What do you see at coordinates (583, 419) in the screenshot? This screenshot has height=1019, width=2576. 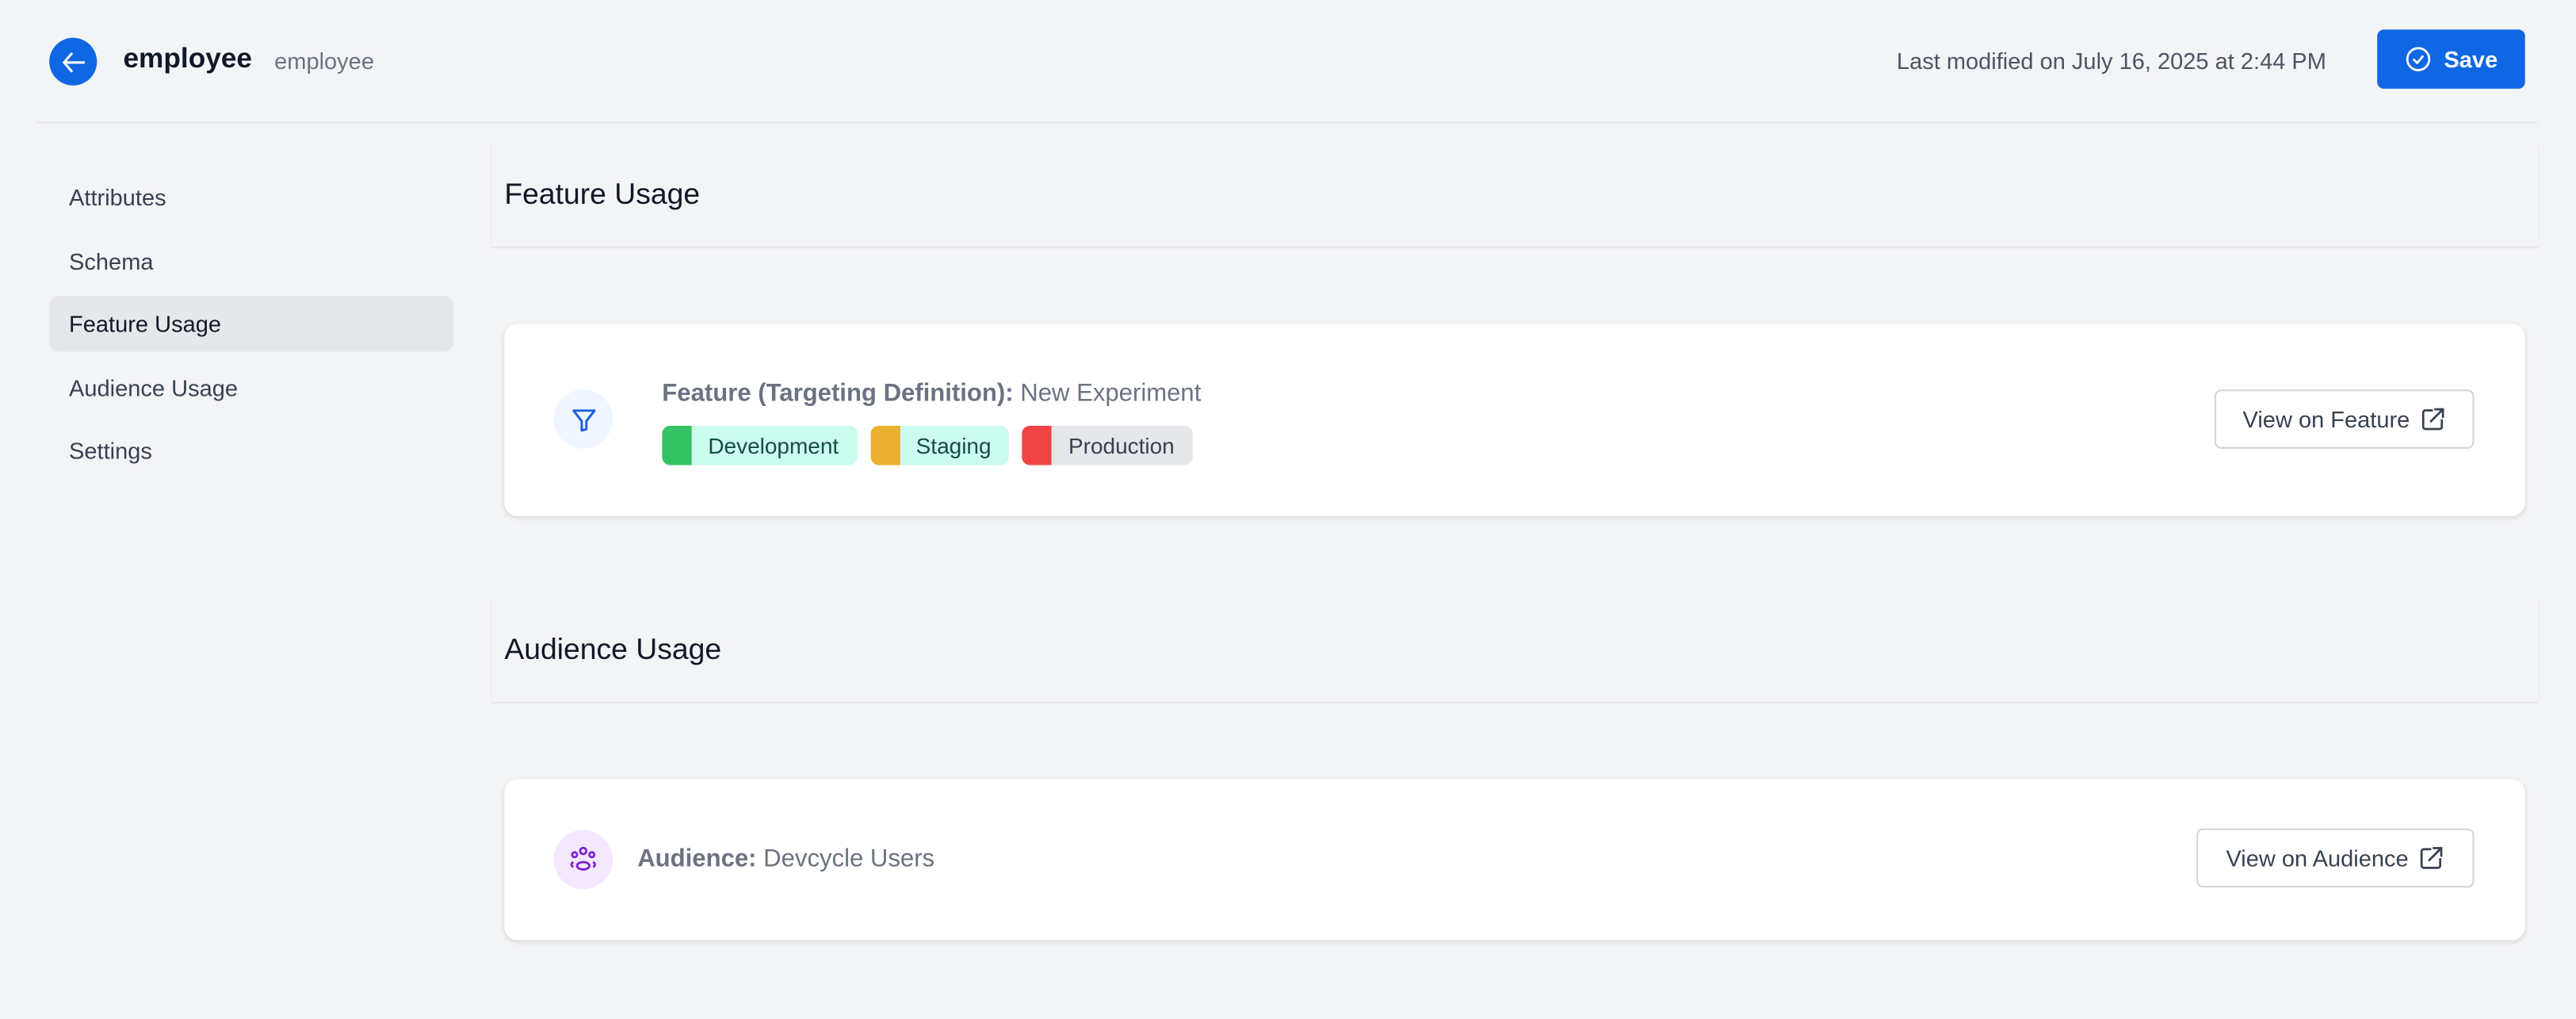 I see `filter-icon` at bounding box center [583, 419].